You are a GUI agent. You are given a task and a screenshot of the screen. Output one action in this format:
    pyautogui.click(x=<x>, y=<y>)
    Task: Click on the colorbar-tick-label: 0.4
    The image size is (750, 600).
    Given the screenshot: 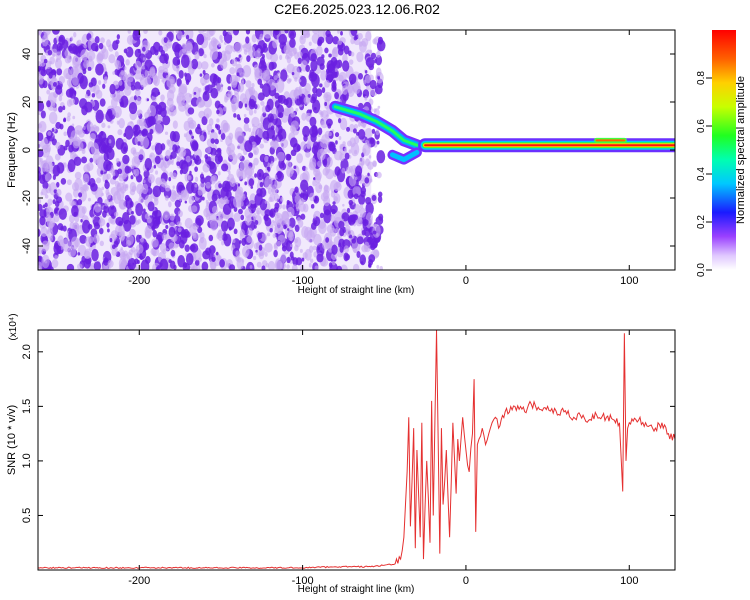 What is the action you would take?
    pyautogui.click(x=701, y=174)
    